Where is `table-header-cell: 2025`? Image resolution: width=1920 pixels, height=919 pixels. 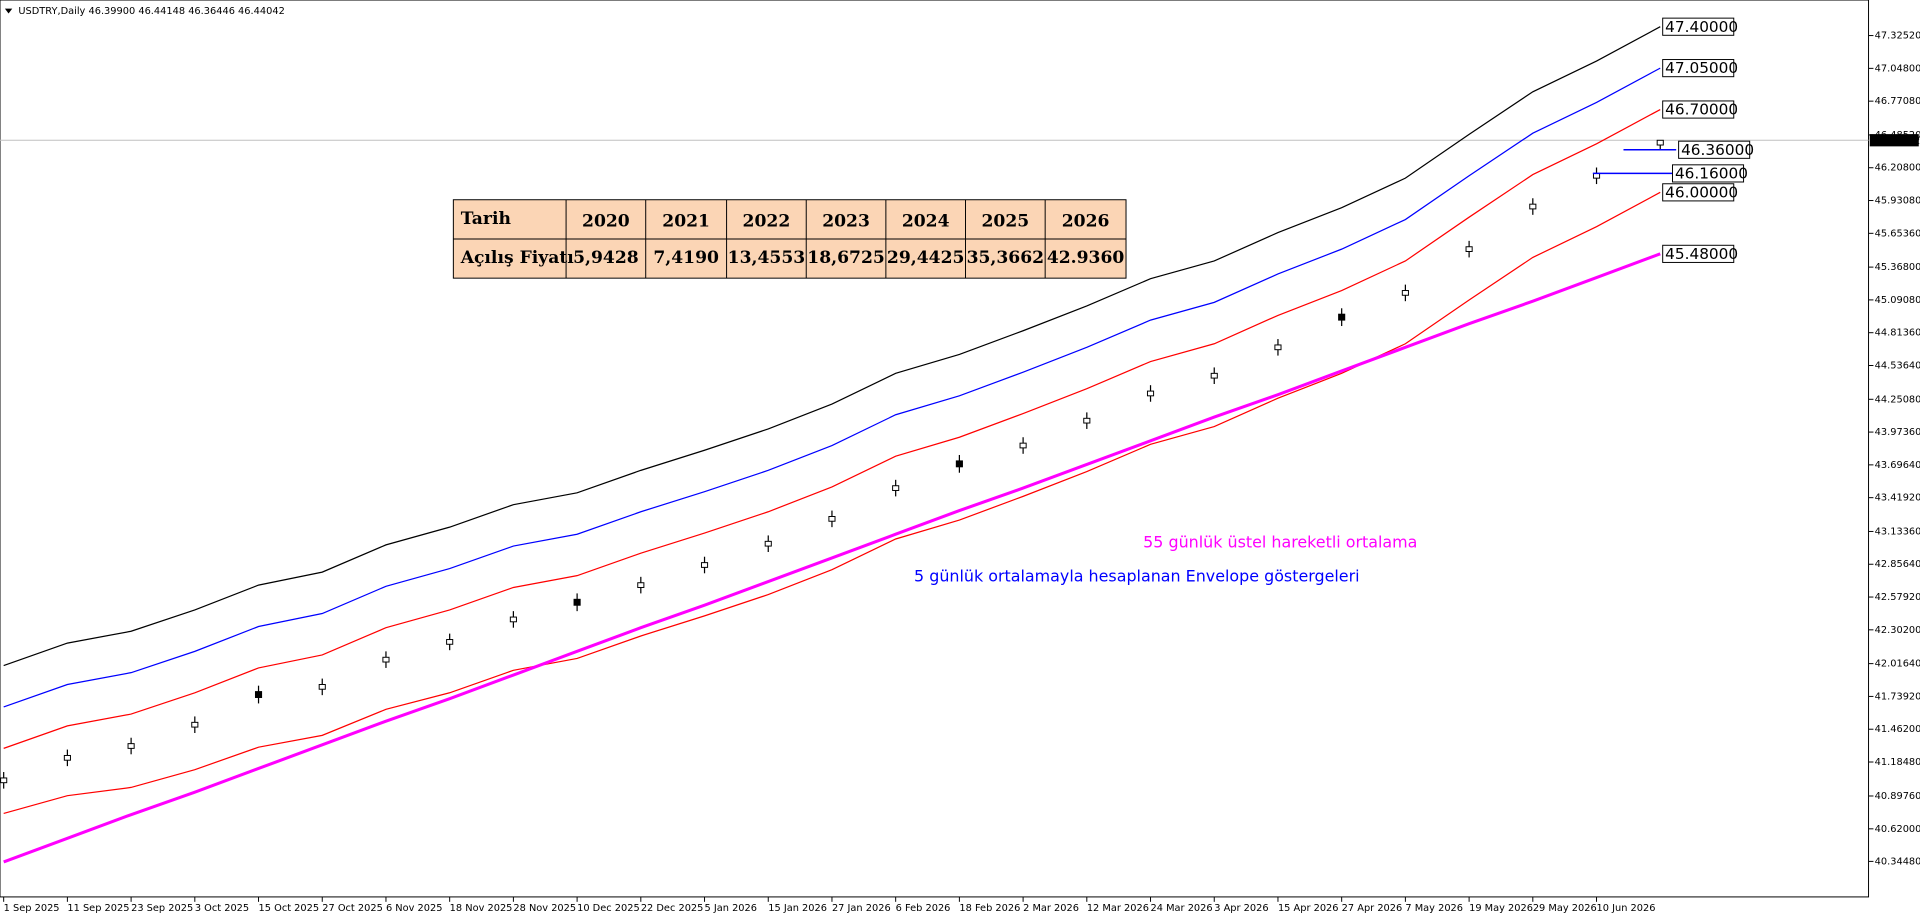
table-header-cell: 2025 is located at coordinates (1005, 221).